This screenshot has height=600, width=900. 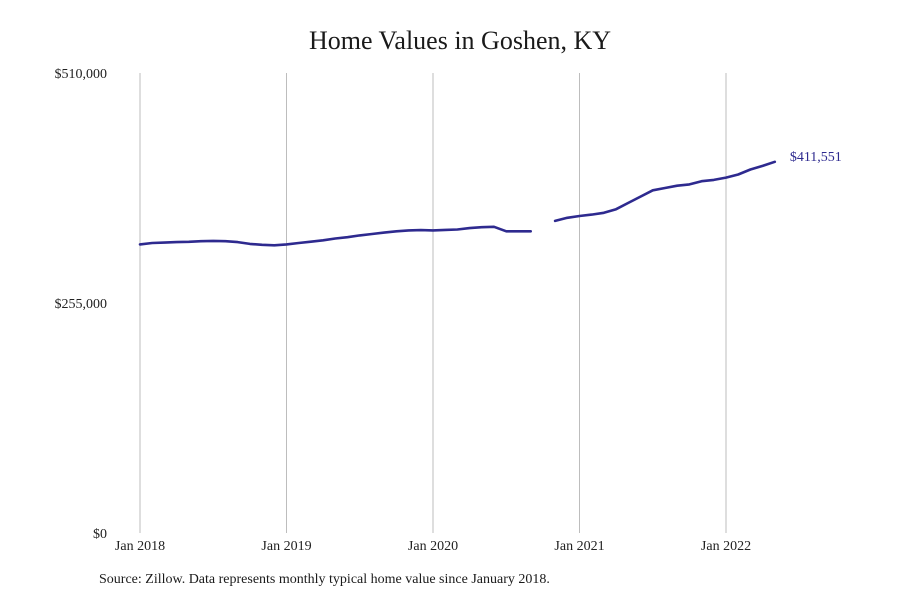 I want to click on chart-title: Home Values in Goshen, KY, so click(x=460, y=40).